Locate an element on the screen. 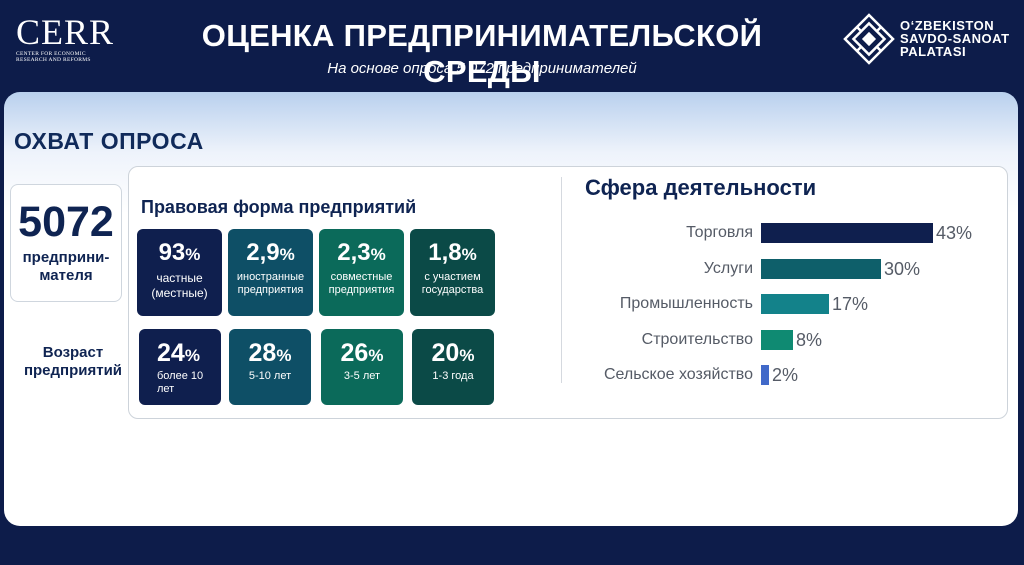  chamber-logo-line: PALATASI is located at coordinates (933, 51).